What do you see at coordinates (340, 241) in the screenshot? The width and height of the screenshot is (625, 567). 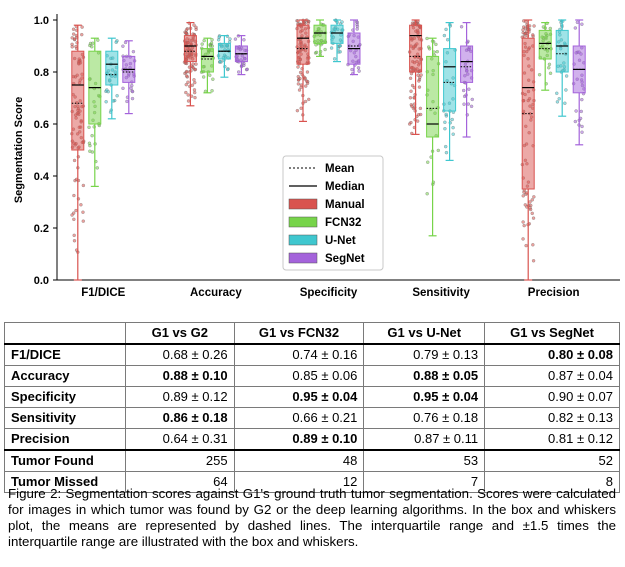 I see `legend-label: U-Net` at bounding box center [340, 241].